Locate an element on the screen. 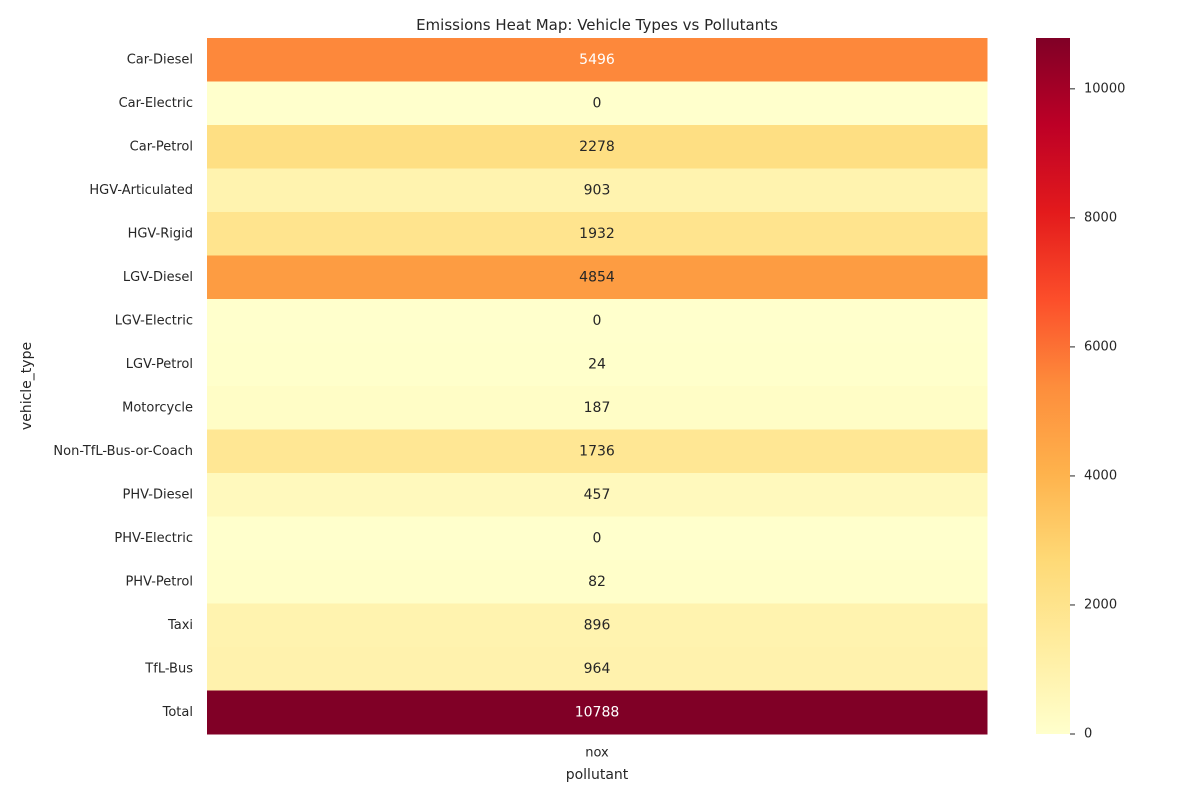 Image resolution: width=1200 pixels, height=800 pixels. cell-value-label: 2278 is located at coordinates (597, 147).